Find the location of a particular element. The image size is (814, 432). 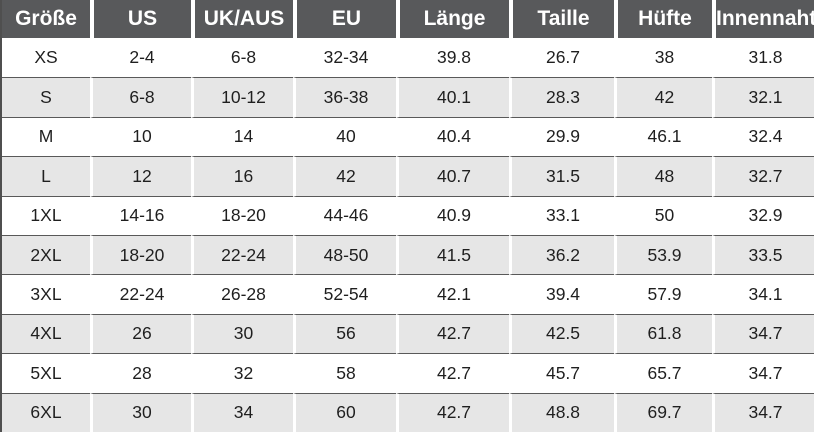

table-row: L 12 16 42 40.7 31.5 48 32.7 is located at coordinates (408, 176).